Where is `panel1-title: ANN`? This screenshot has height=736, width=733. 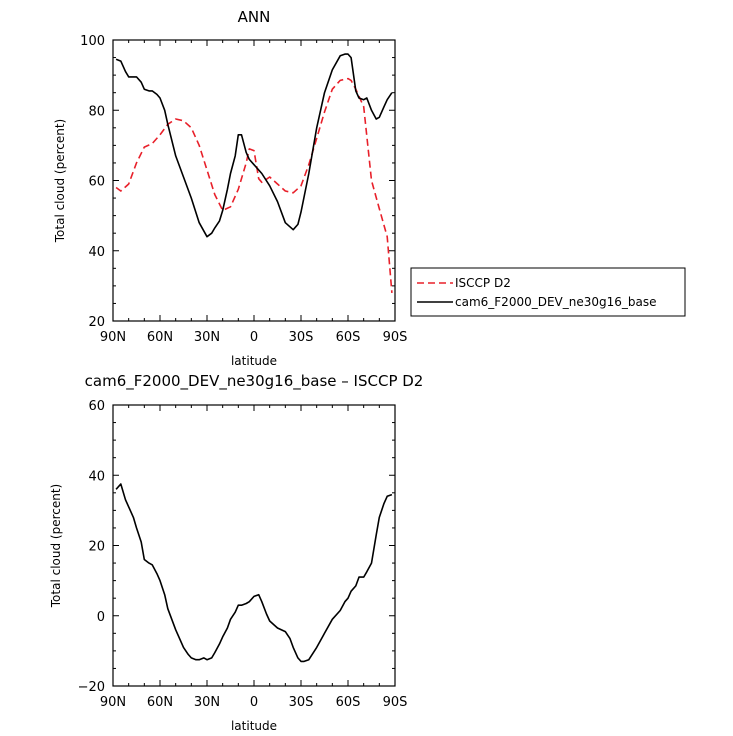 panel1-title: ANN is located at coordinates (254, 17).